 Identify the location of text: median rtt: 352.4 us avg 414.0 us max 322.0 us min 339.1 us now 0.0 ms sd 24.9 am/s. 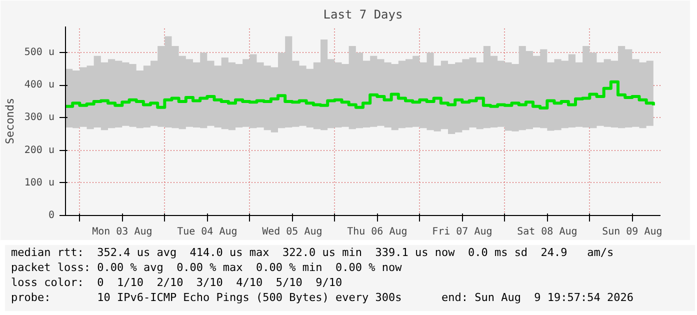
(313, 252).